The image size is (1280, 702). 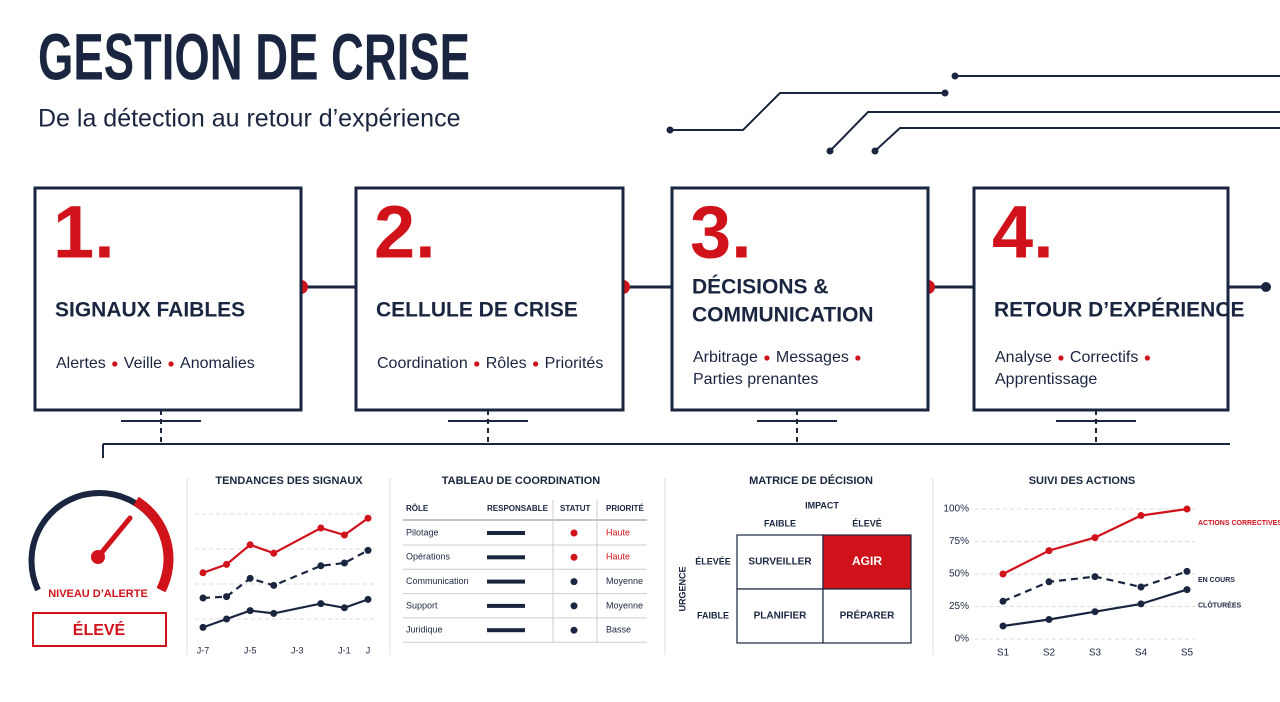 I want to click on matrix-cell-label: PLANIFIER, so click(x=781, y=616).